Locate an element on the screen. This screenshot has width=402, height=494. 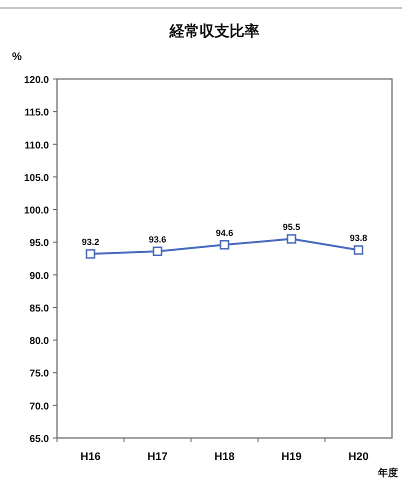
x-tick-label: H18 is located at coordinates (224, 457).